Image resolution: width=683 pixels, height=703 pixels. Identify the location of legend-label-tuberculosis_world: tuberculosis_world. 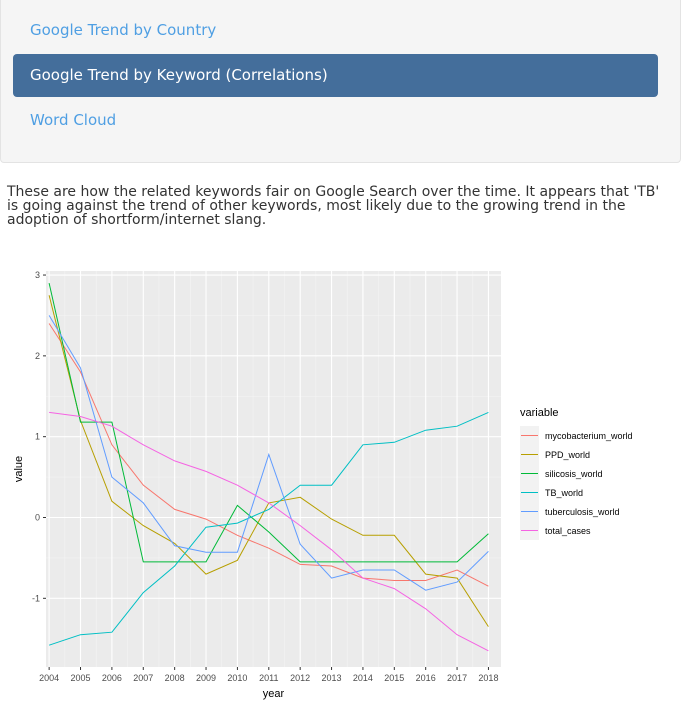
(582, 512).